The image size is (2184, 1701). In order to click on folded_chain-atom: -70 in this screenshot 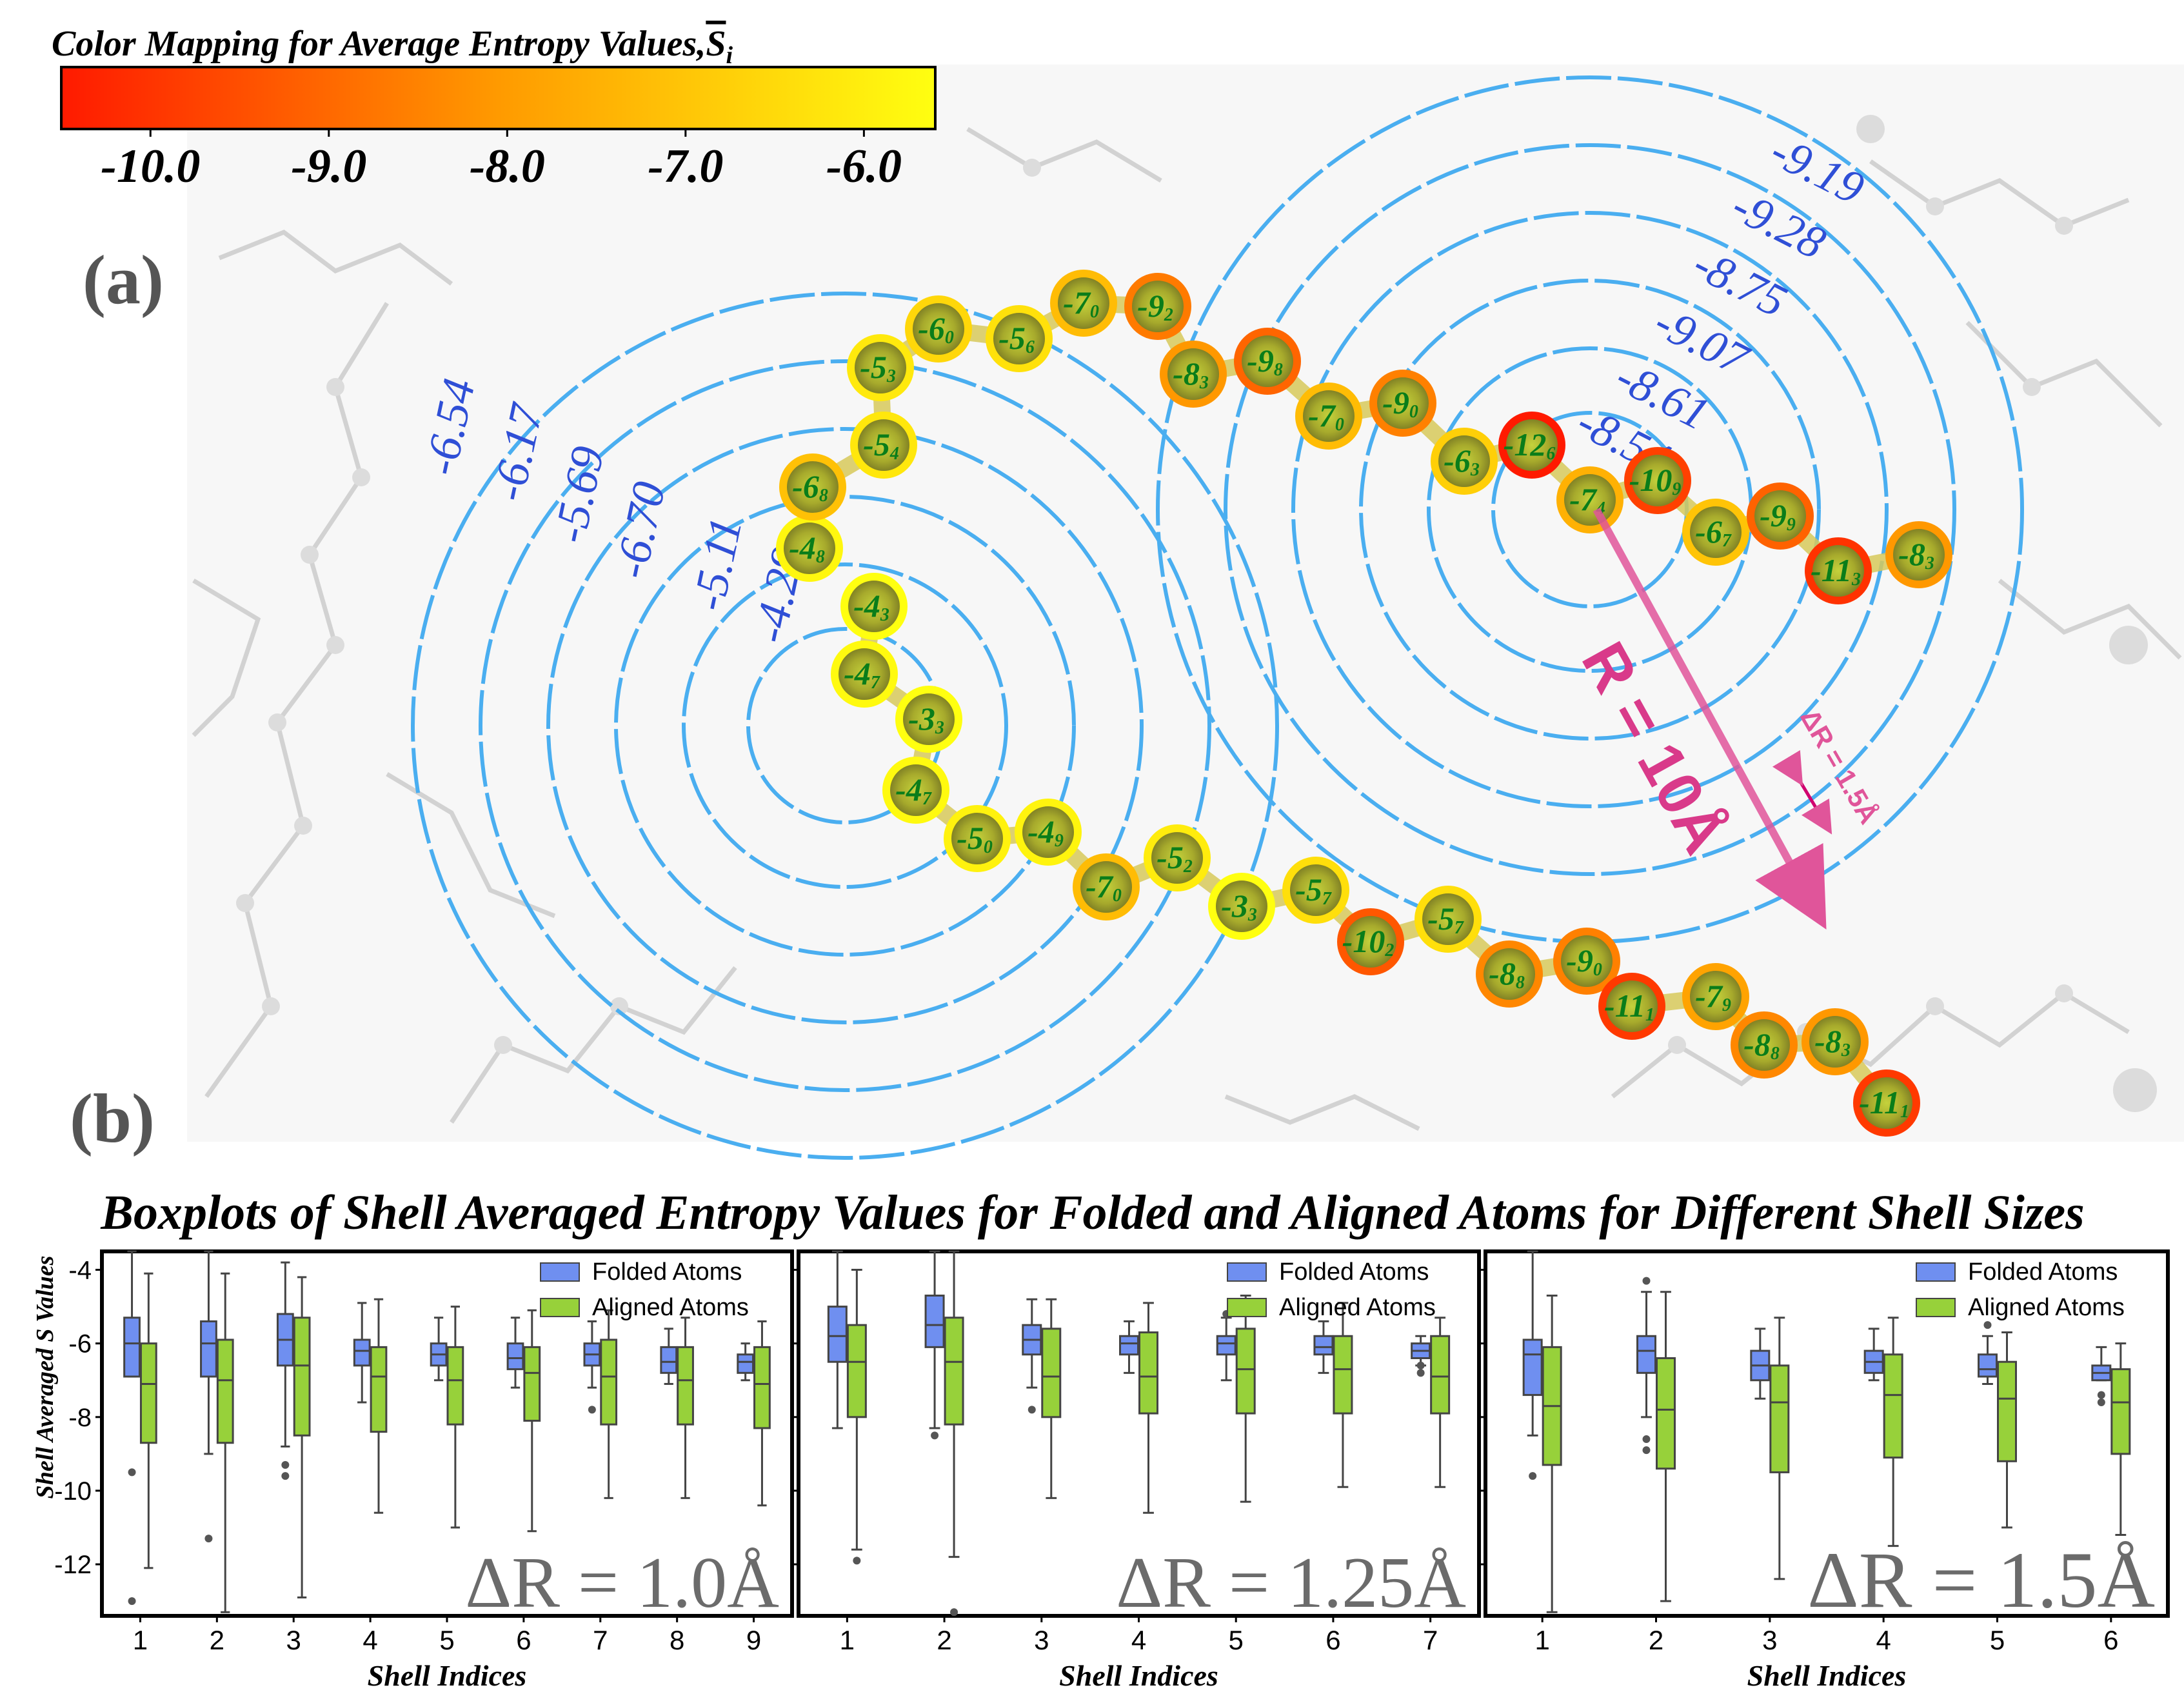, I will do `click(1106, 887)`.